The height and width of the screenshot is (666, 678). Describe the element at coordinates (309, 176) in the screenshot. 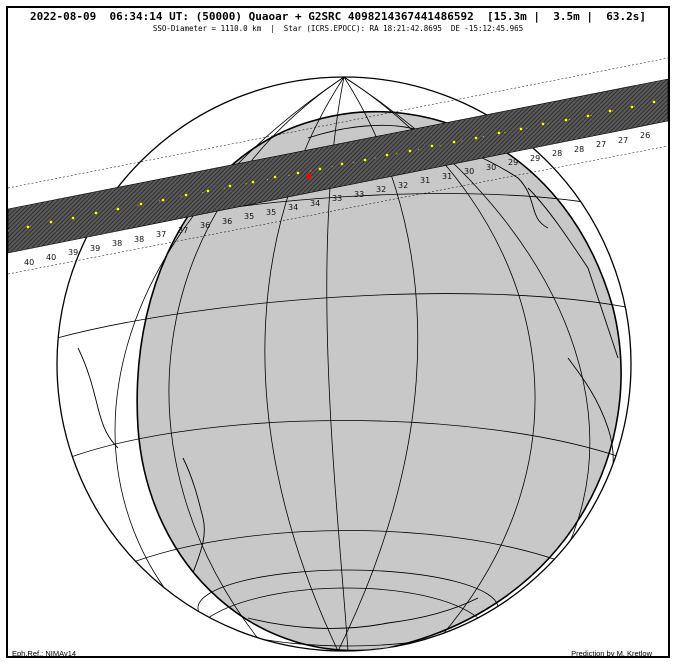

I see `closest-approach-marker` at that location.